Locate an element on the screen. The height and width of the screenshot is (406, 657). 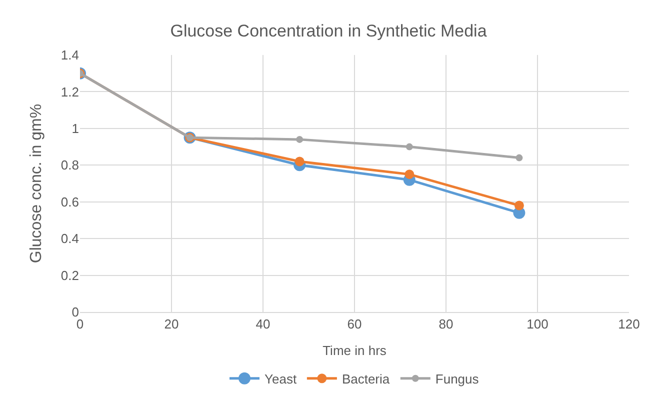
y-tick-label: 1.2 is located at coordinates (69, 92).